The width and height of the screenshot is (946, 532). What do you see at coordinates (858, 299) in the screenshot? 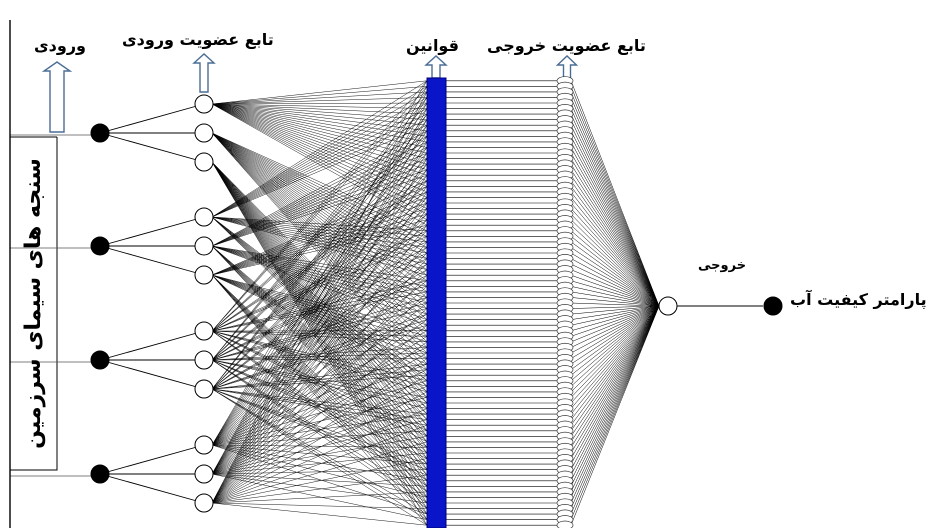
I see `water-quality-parameter-label: پارامتر کیفیت آب` at bounding box center [858, 299].